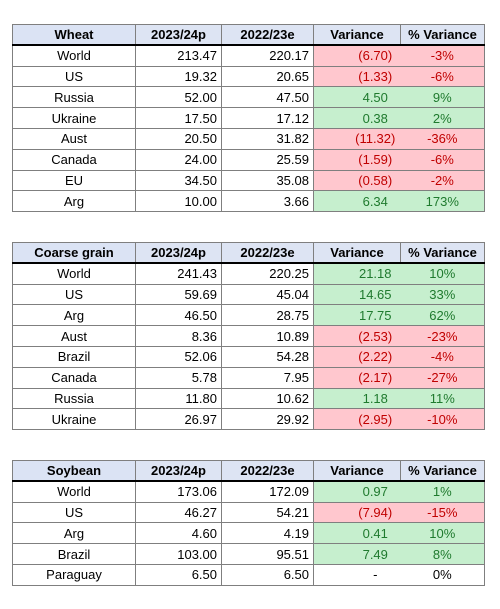  I want to click on table-row: Arg 46.50 28.75 17.75 62%, so click(248, 315).